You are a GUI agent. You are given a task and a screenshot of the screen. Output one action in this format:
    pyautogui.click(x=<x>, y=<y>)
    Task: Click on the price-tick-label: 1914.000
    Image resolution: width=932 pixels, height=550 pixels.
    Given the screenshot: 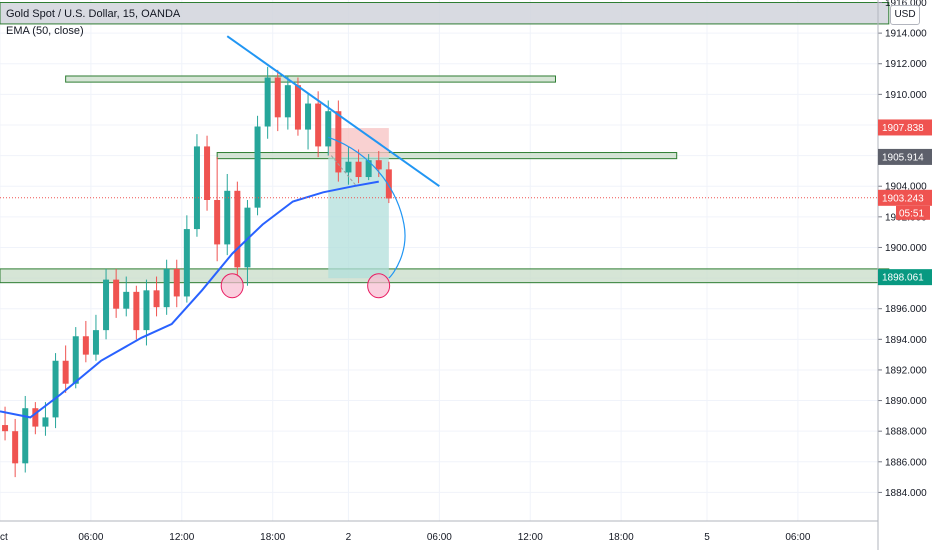 What is the action you would take?
    pyautogui.click(x=906, y=34)
    